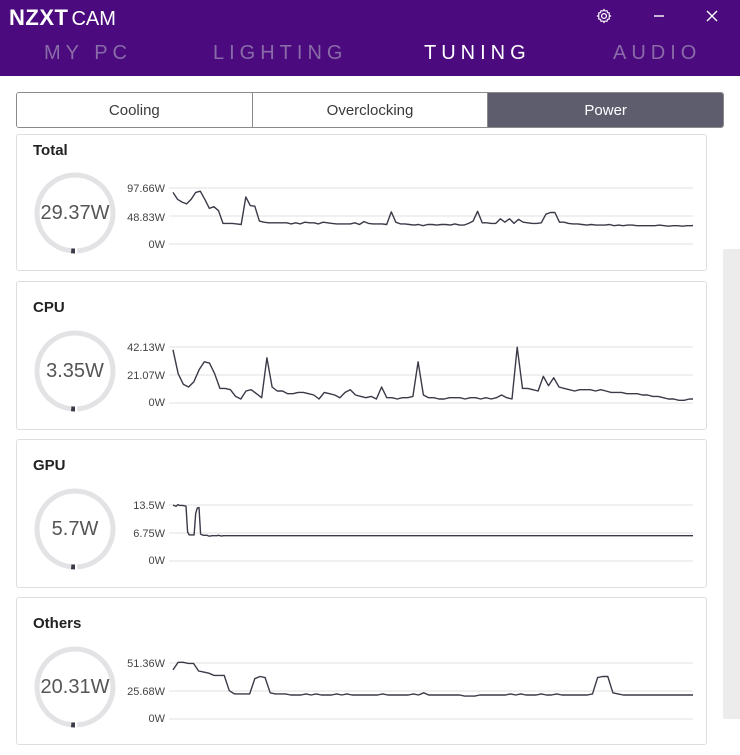 The image size is (740, 755). I want to click on gauge-value: 3.35W, so click(75, 370).